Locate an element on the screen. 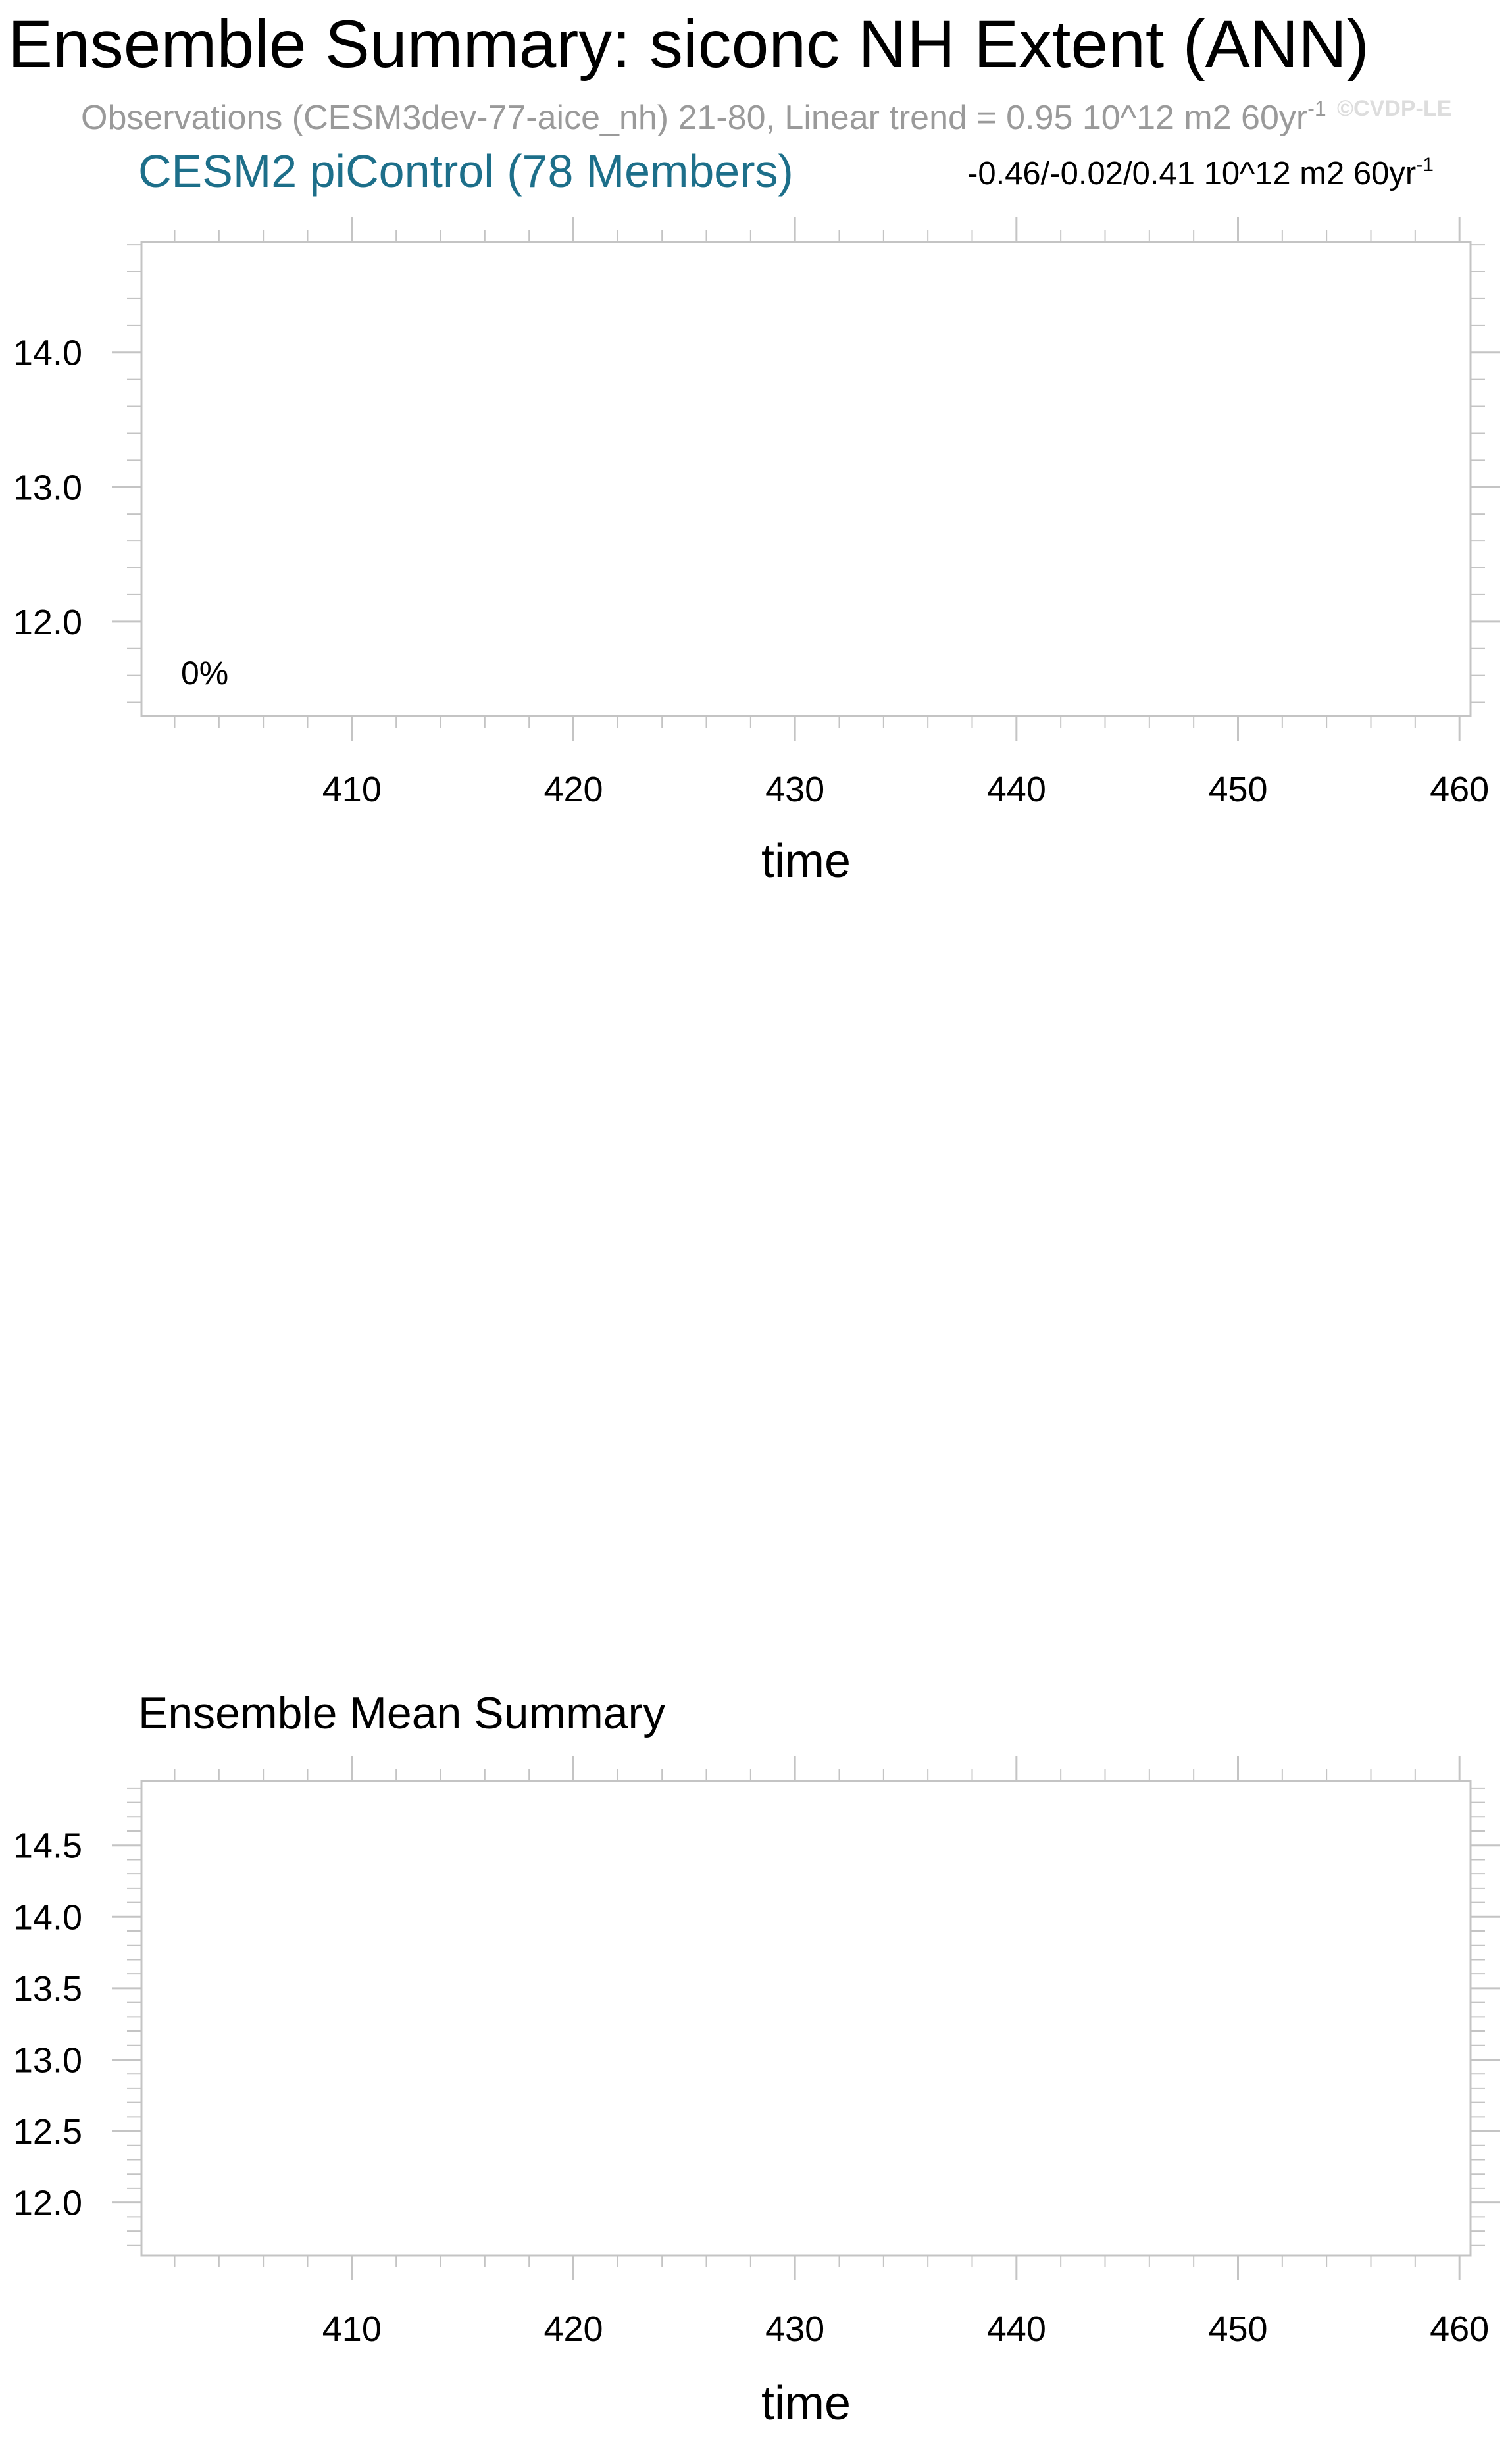 This screenshot has width=1512, height=2439. panel1-x-tick-label: 430 is located at coordinates (794, 789).